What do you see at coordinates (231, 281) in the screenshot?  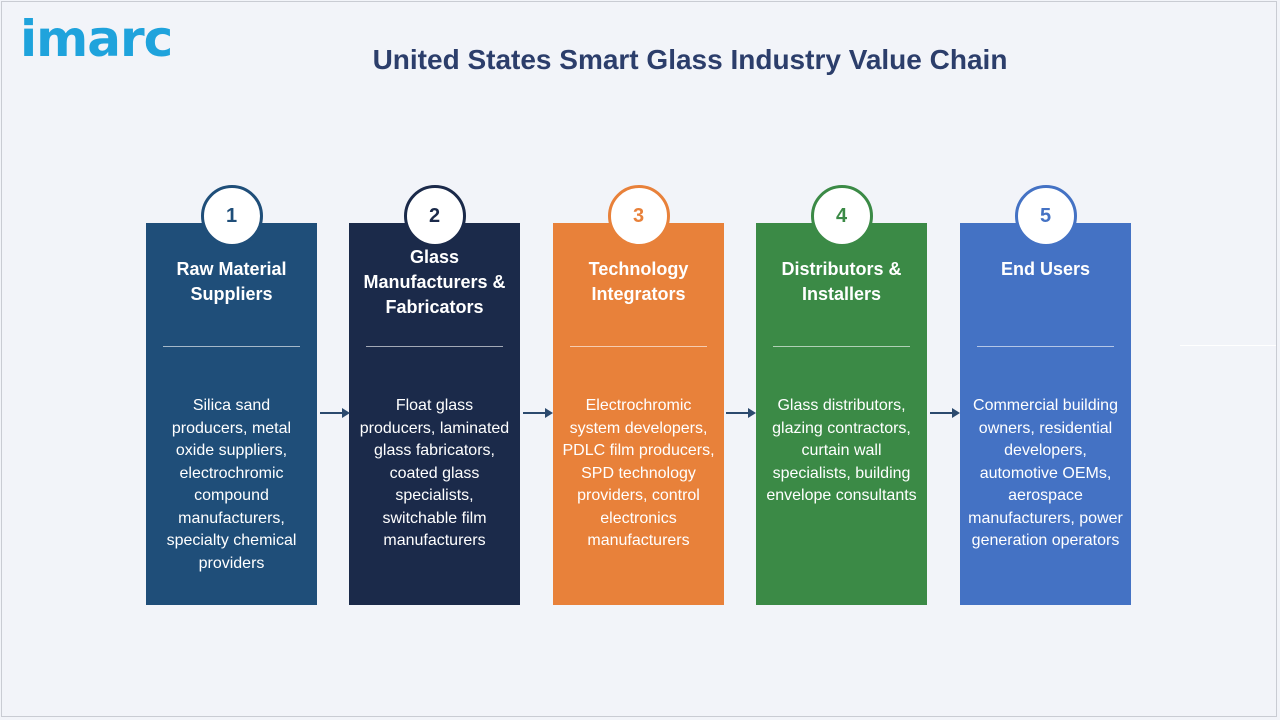 I see `stage-title: Raw Material Suppliers` at bounding box center [231, 281].